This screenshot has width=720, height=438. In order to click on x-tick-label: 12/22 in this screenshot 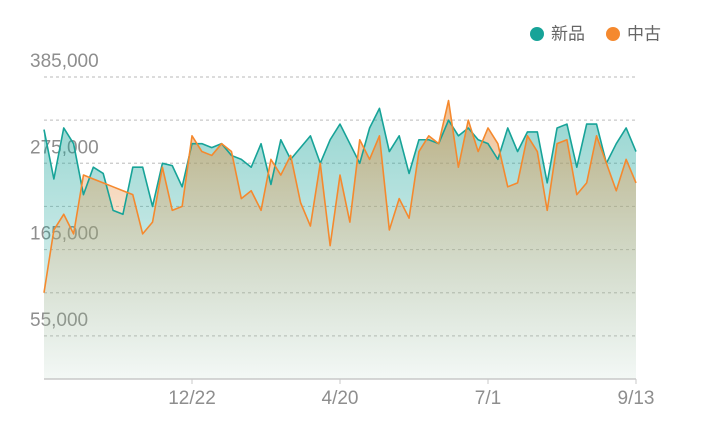, I will do `click(192, 398)`.